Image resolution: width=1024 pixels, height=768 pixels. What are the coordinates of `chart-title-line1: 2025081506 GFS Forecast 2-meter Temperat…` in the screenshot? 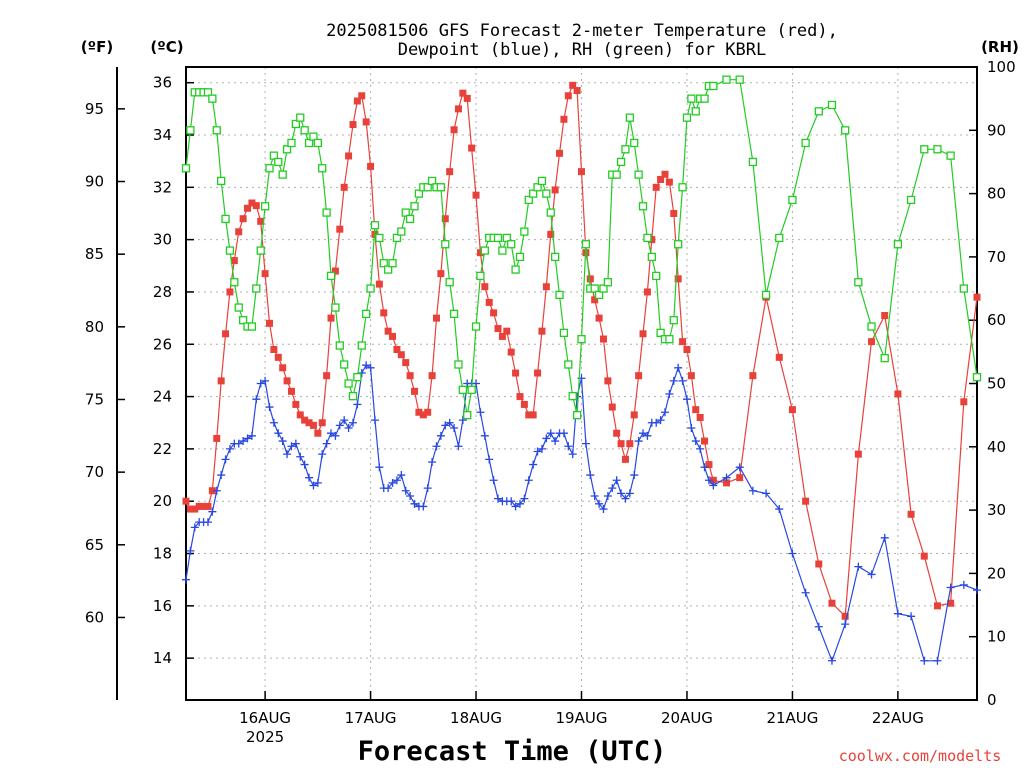 It's located at (582, 31).